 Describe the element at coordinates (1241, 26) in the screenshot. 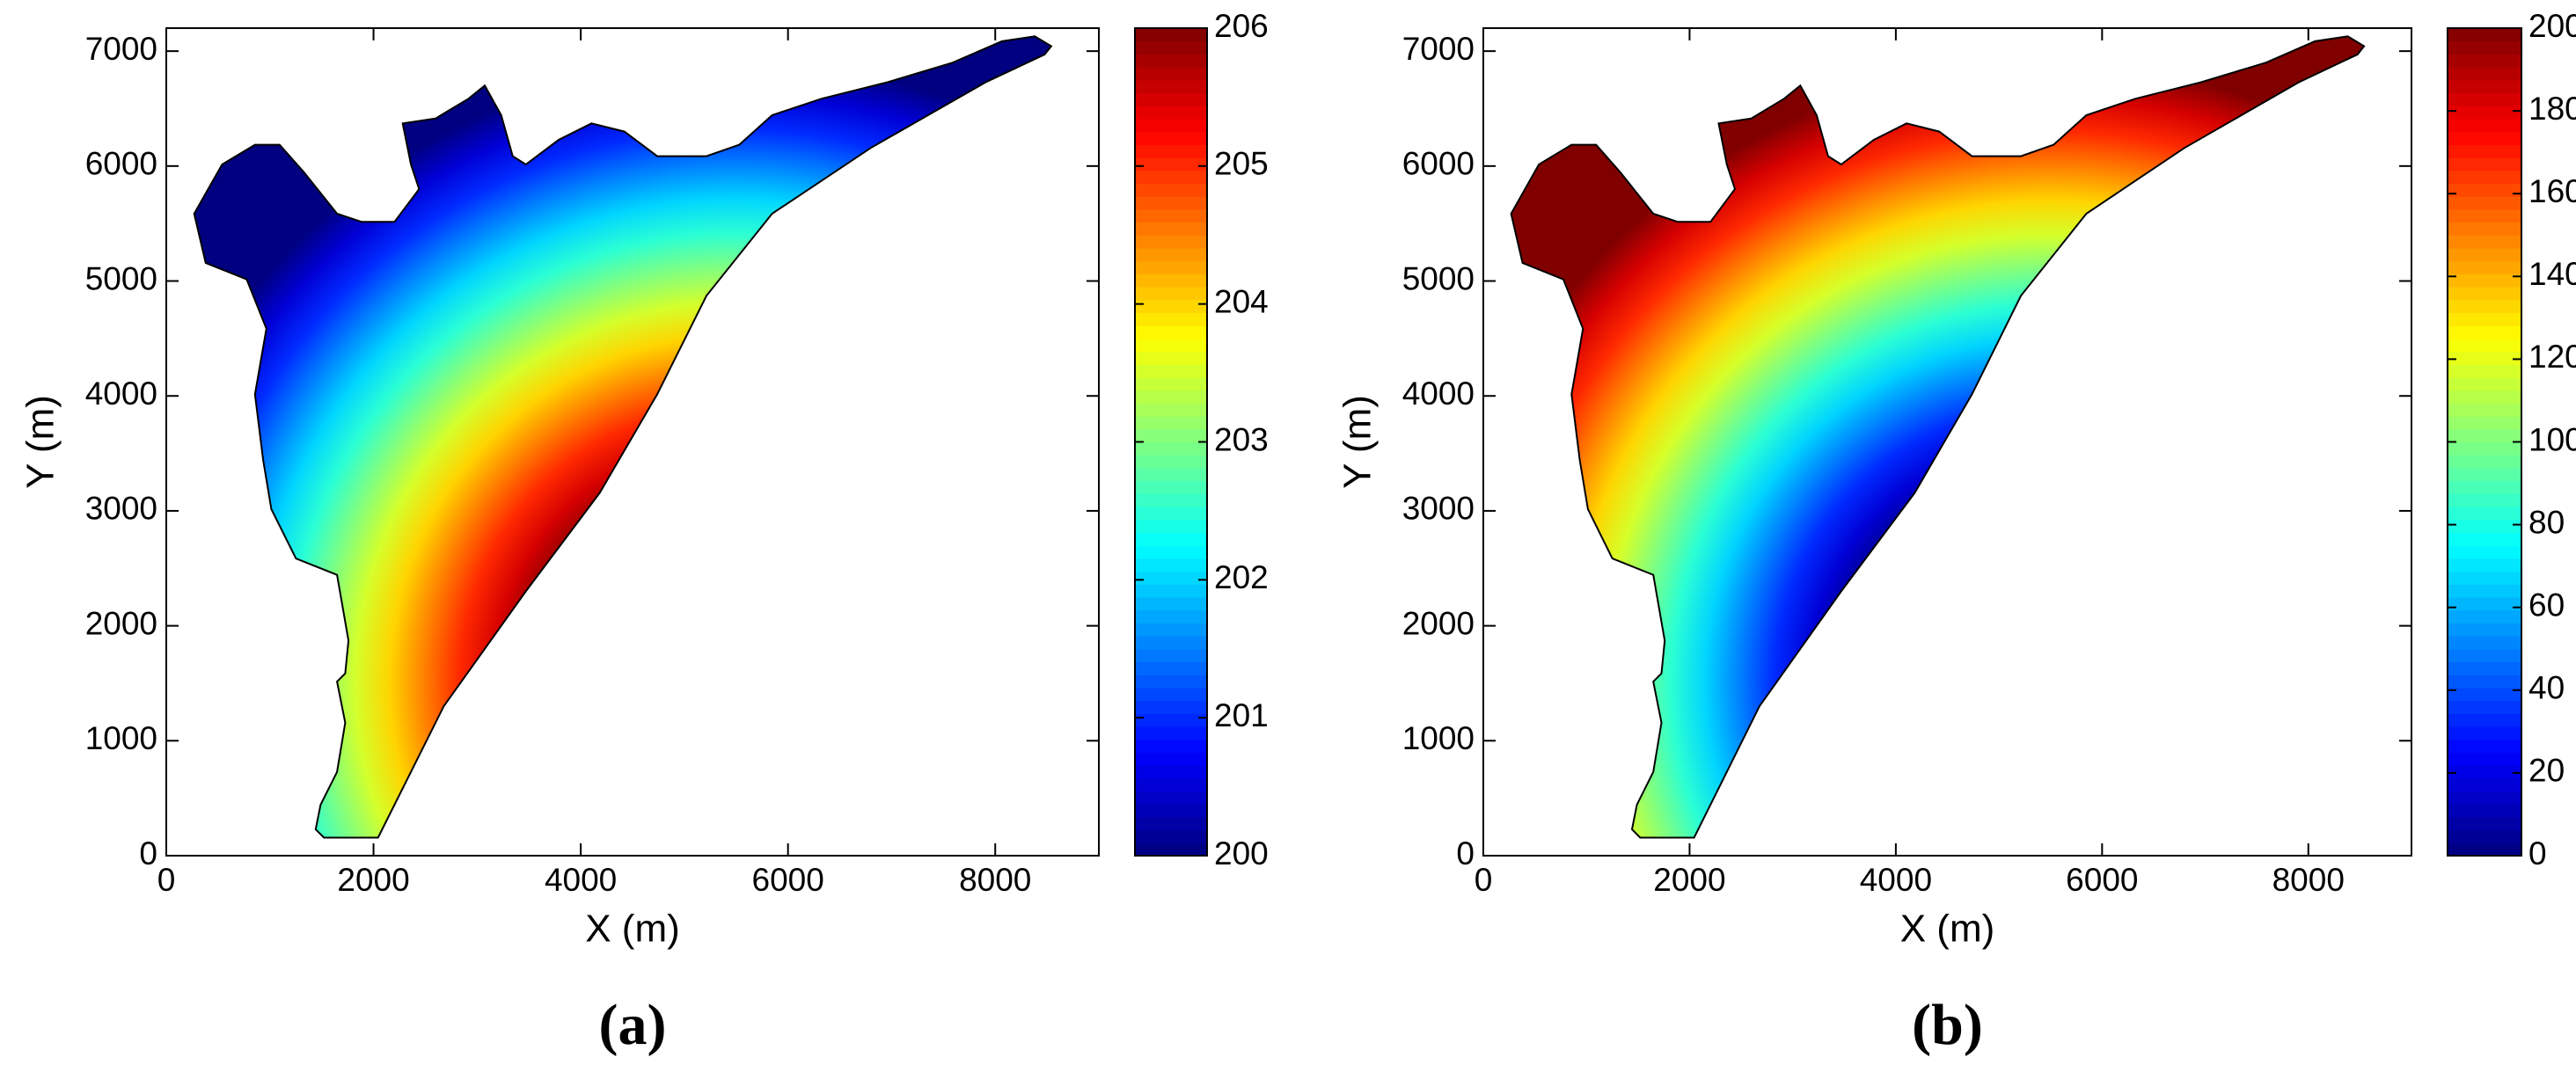

I see `colorbar-tick-label: 206` at that location.